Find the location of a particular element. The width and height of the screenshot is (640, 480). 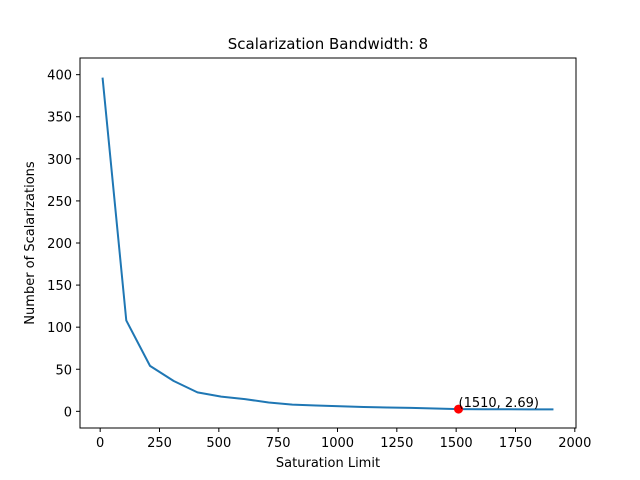

x-tick-label: 750 is located at coordinates (278, 443).